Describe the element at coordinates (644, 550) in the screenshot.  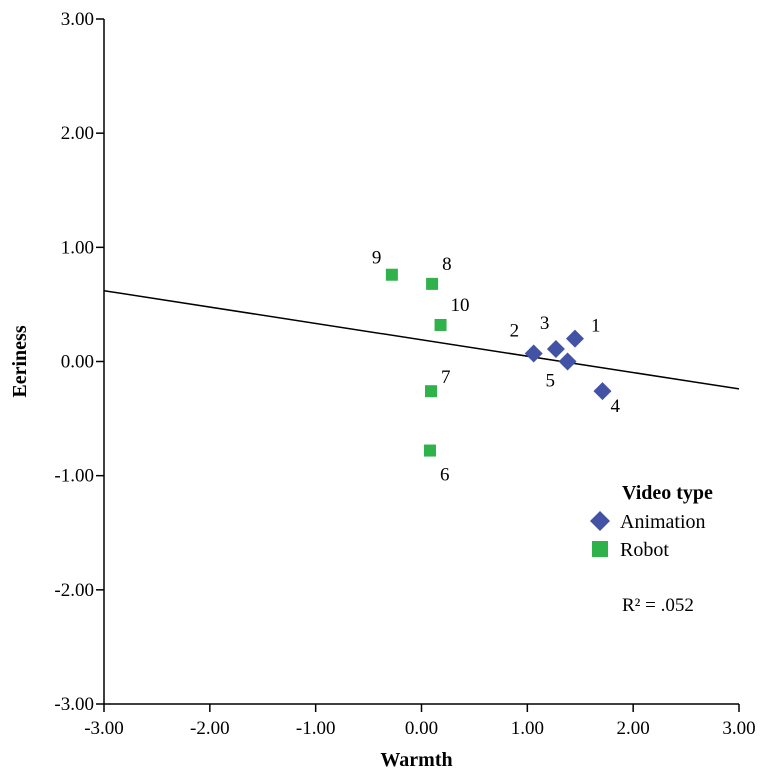
I see `legend-label: Robot` at that location.